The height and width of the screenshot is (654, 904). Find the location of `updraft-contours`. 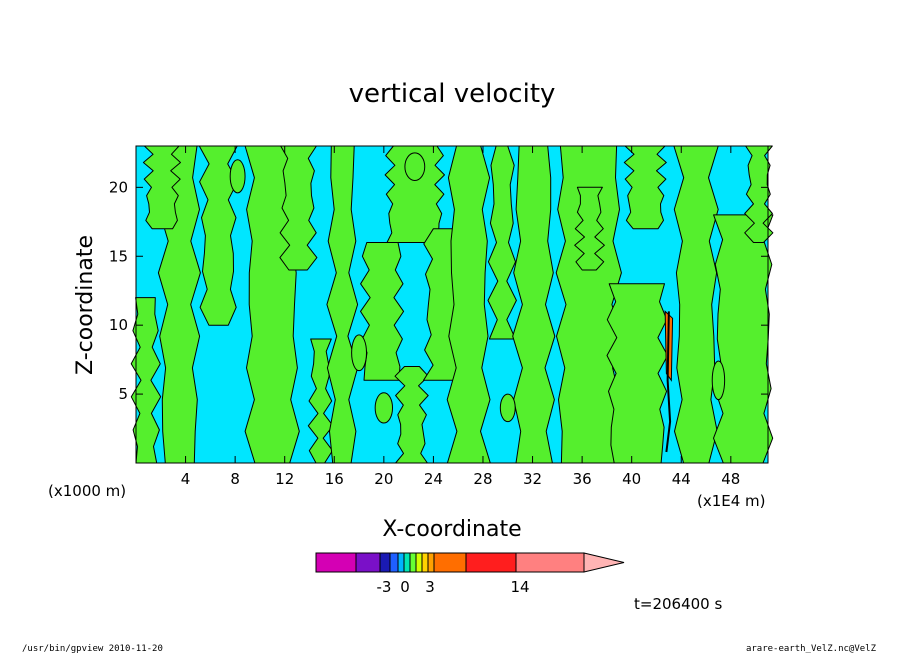

updraft-contours is located at coordinates (668, 382).